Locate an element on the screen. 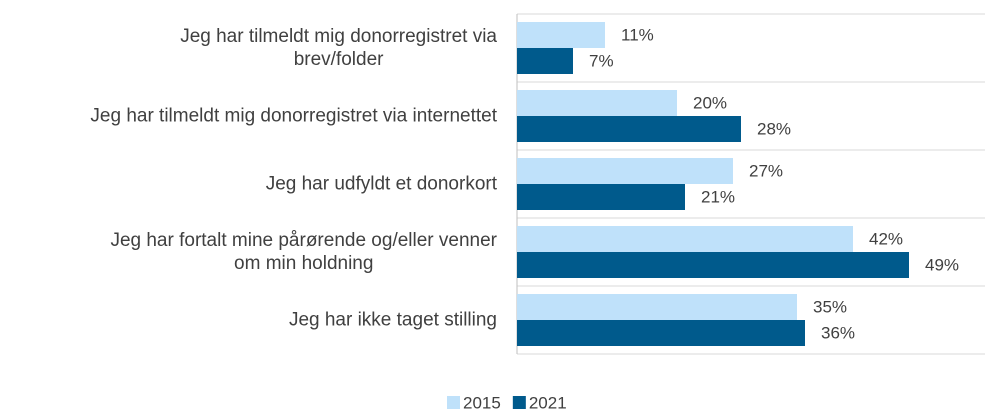 The image size is (985, 412). value-label: 7% is located at coordinates (601, 60).